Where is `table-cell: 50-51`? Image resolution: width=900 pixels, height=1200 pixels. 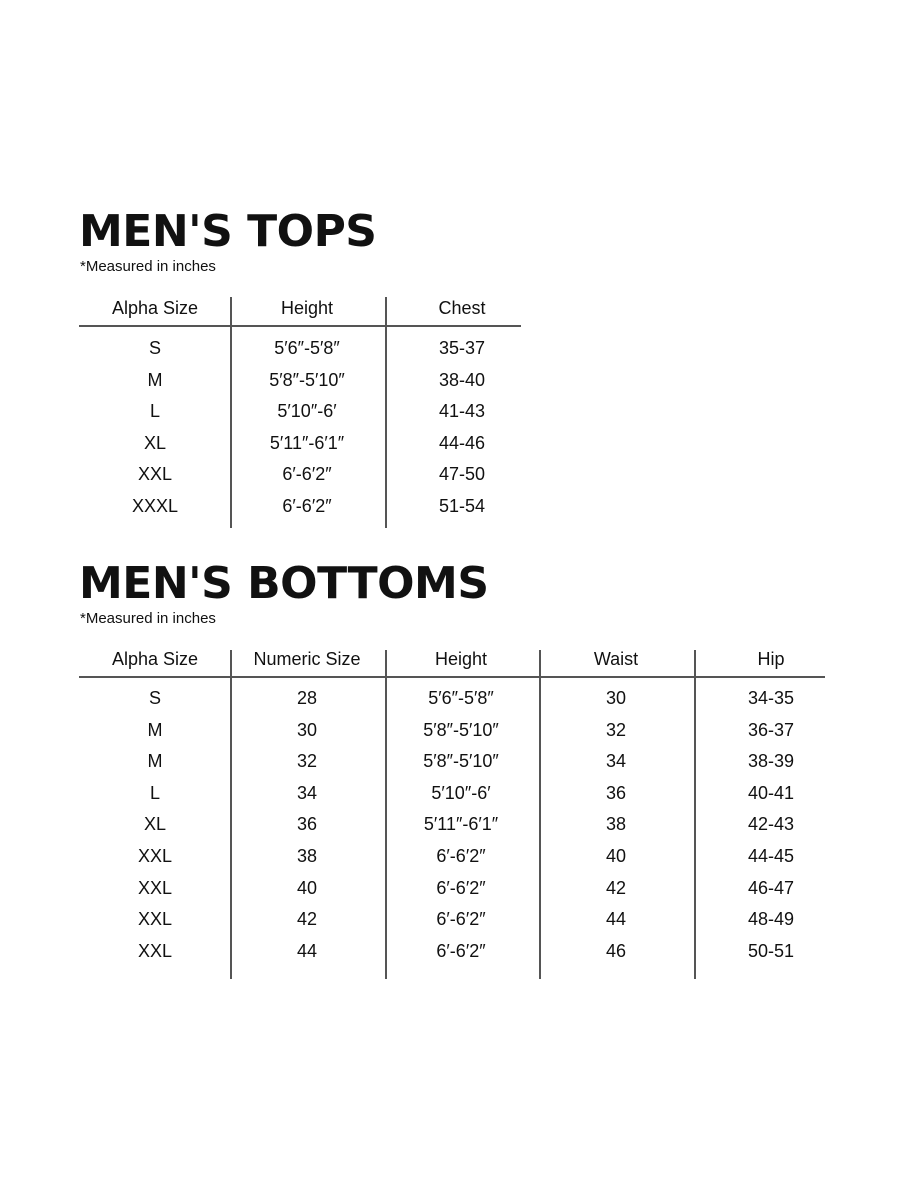
table-cell: 50-51 is located at coordinates (771, 950).